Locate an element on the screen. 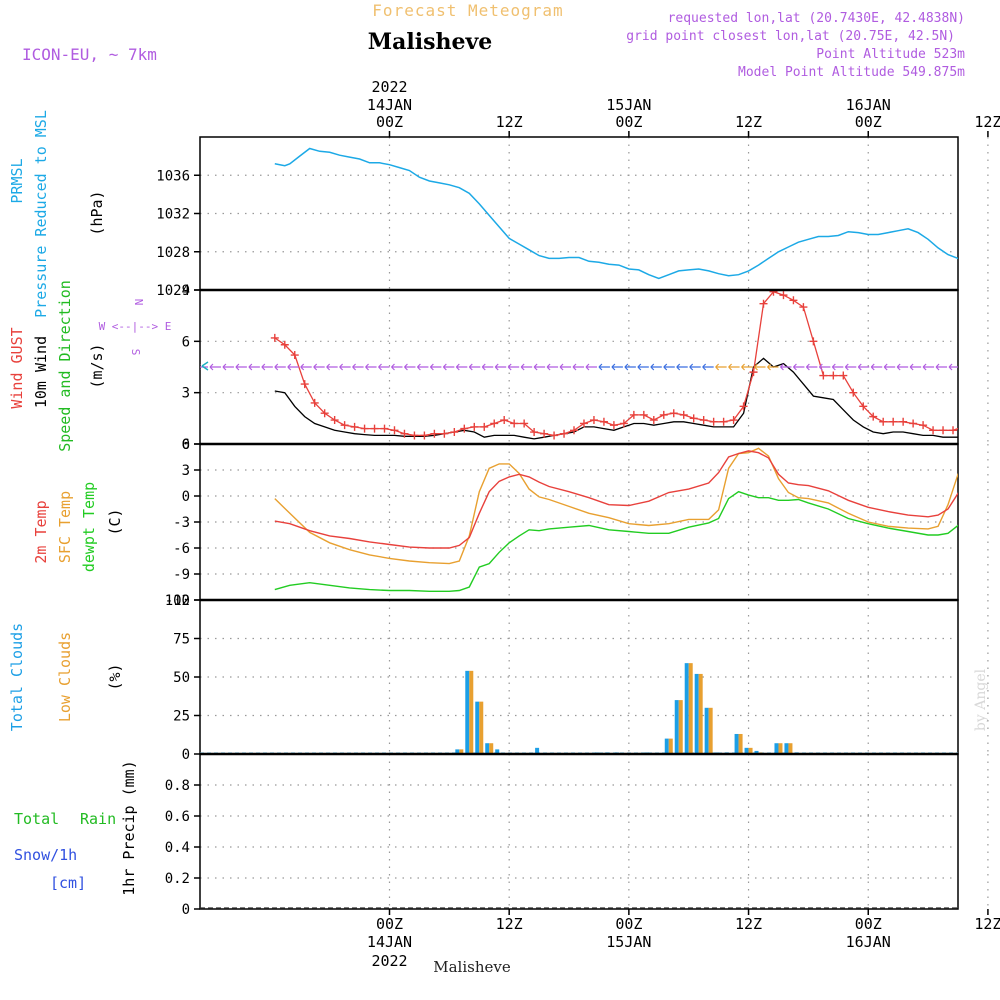 This screenshot has width=1000, height=1000. wind-speed-line is located at coordinates (616, 398).